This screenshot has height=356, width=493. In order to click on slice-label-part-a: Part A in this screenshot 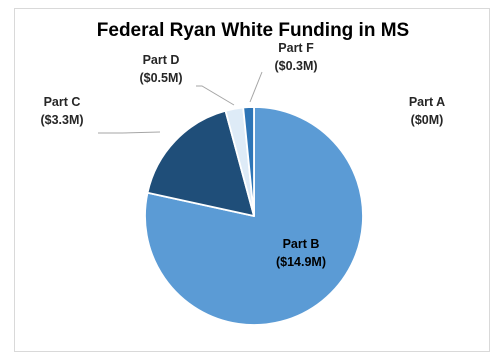, I will do `click(427, 102)`.